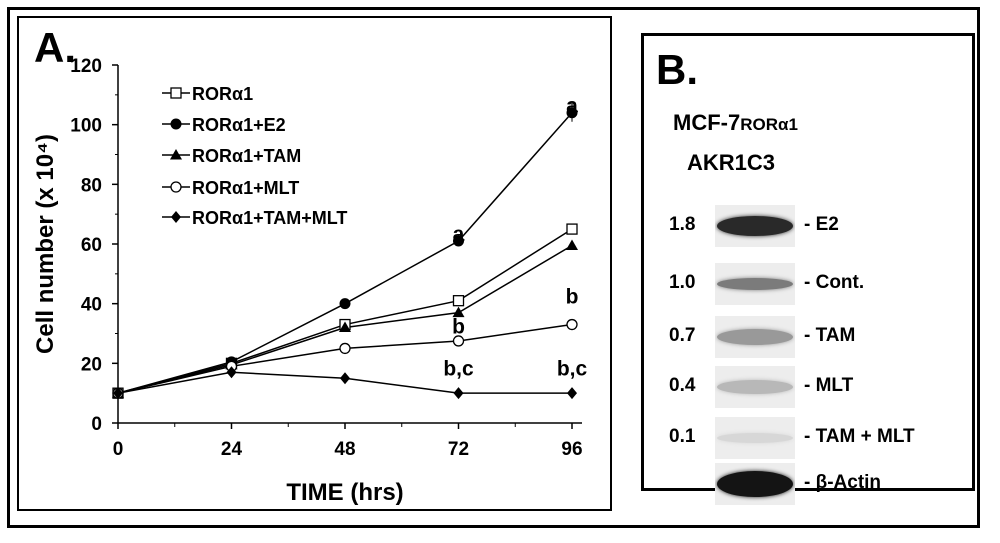  Describe the element at coordinates (821, 224) in the screenshot. I see `blot-condition-label: - E2` at that location.